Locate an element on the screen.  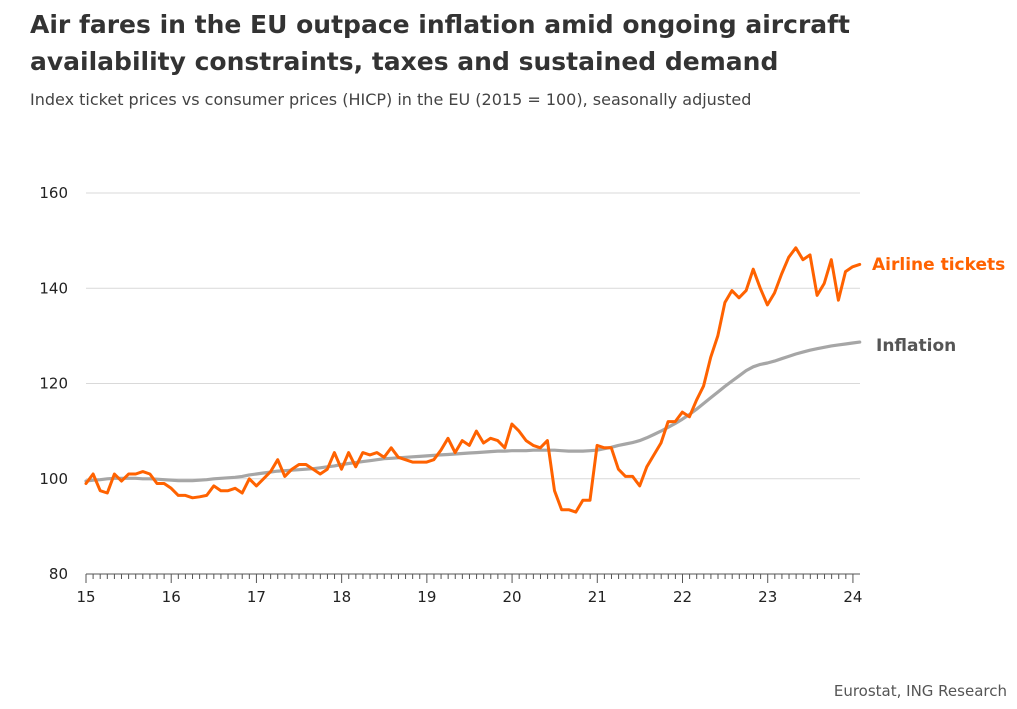
x-tick-label-17: 17 is located at coordinates (256, 597).